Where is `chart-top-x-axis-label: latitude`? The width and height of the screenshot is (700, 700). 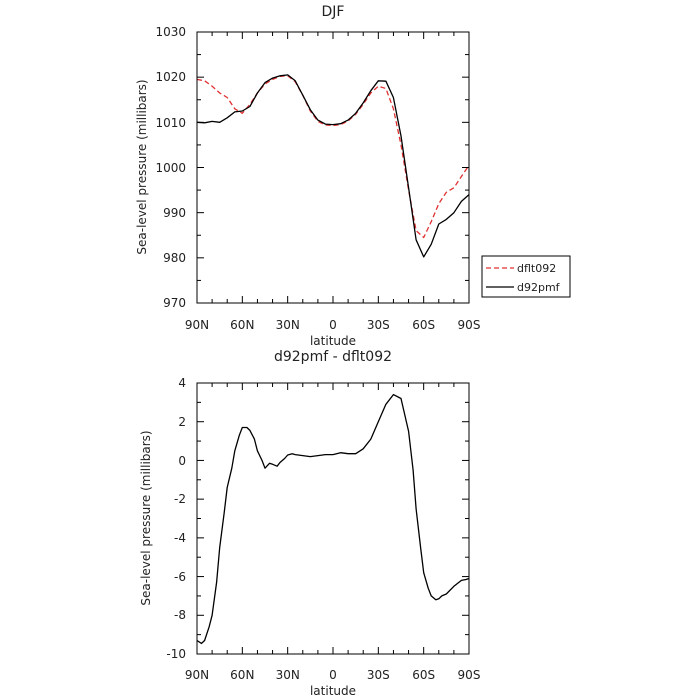 chart-top-x-axis-label: latitude is located at coordinates (333, 341).